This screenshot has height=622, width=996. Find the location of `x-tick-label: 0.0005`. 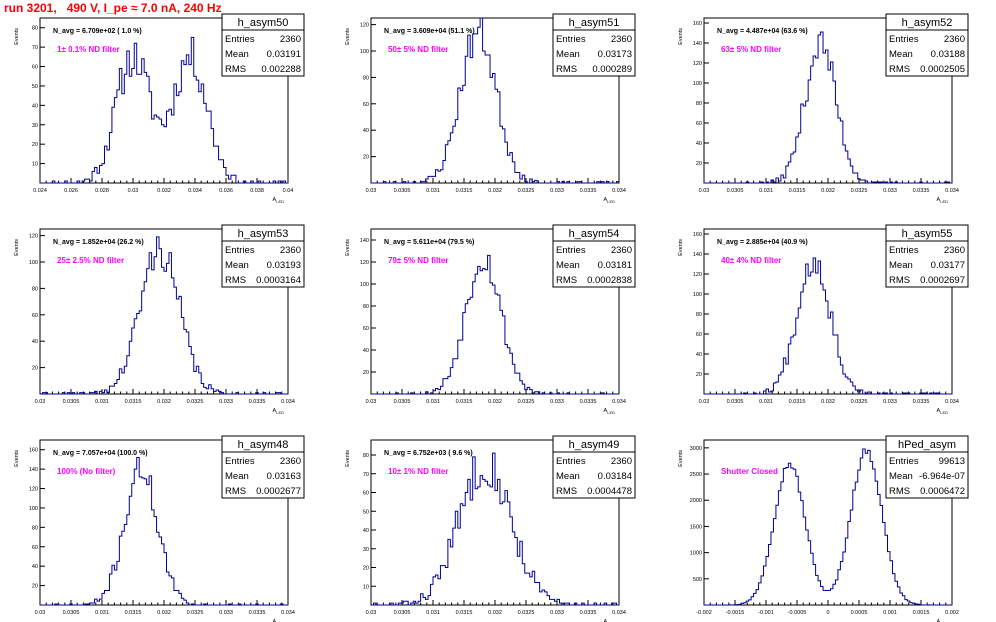

x-tick-label: 0.0005 is located at coordinates (859, 613).